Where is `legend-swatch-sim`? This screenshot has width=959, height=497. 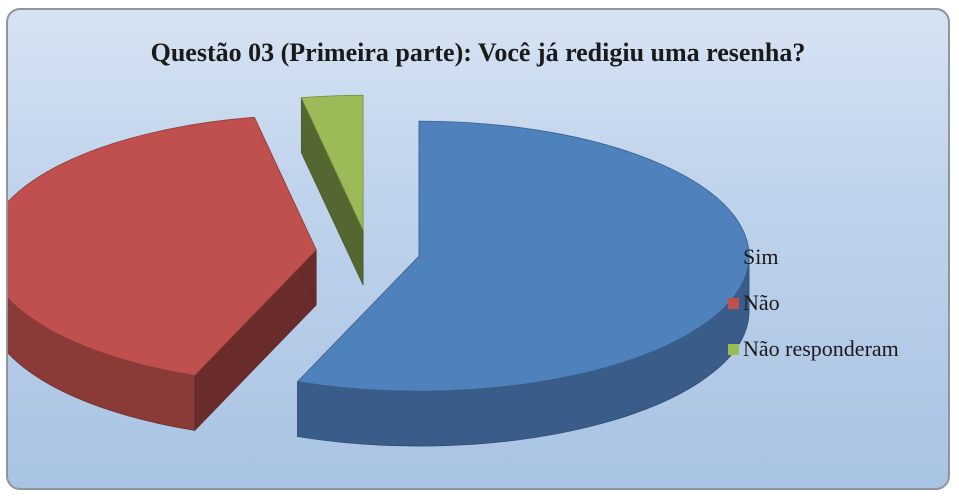
legend-swatch-sim is located at coordinates (733, 257).